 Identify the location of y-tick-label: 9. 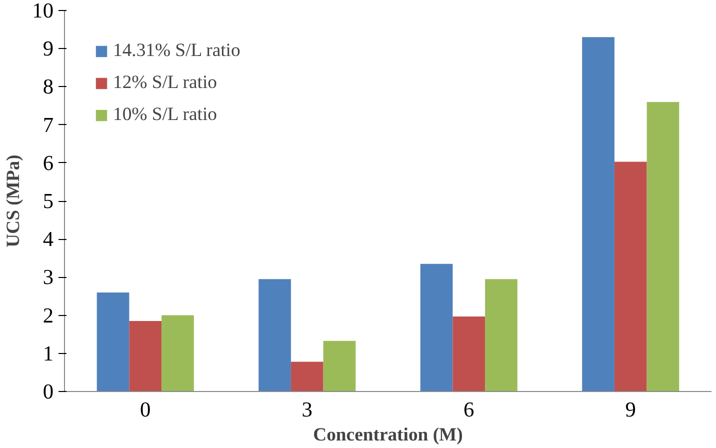
(48, 48).